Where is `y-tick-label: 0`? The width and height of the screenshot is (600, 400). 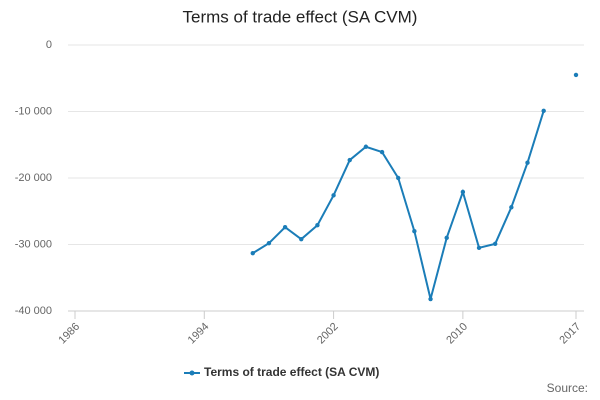
y-tick-label: 0 is located at coordinates (49, 45).